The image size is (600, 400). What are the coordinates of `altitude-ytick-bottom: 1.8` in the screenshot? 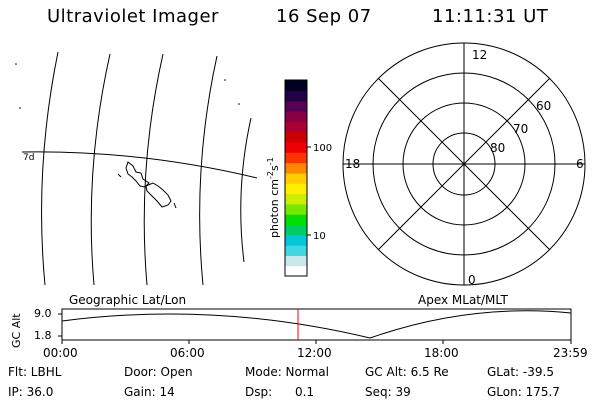 It's located at (43, 335).